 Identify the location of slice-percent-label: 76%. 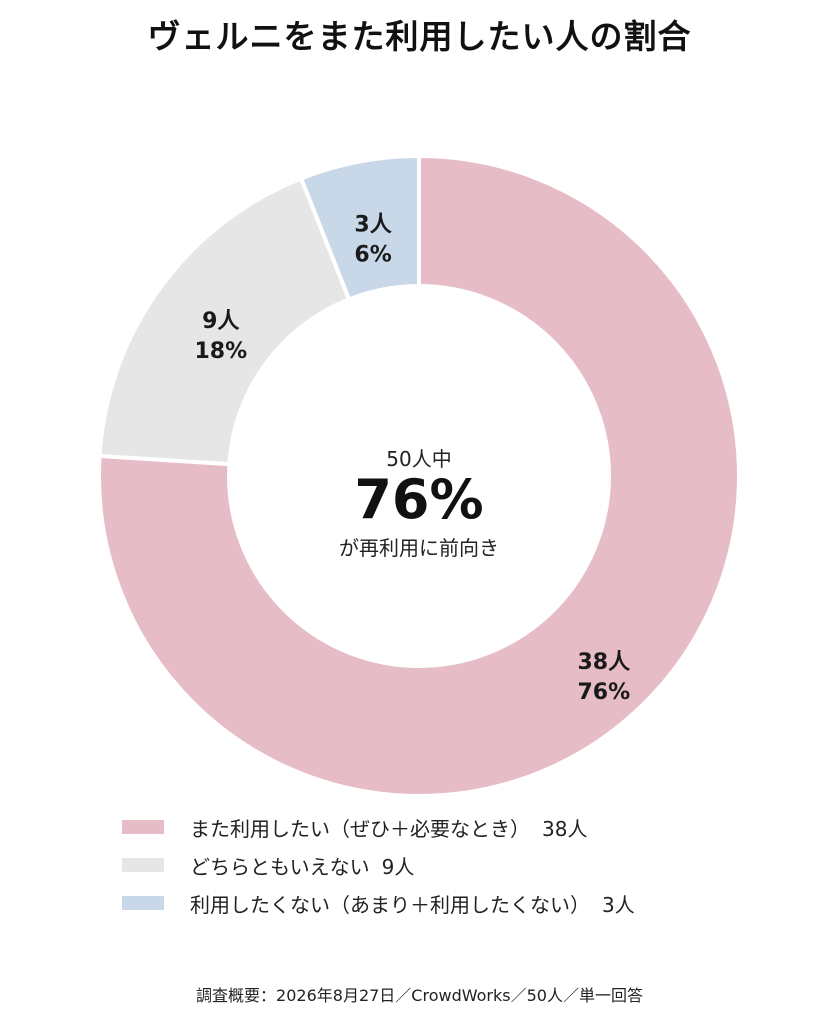
(603, 692).